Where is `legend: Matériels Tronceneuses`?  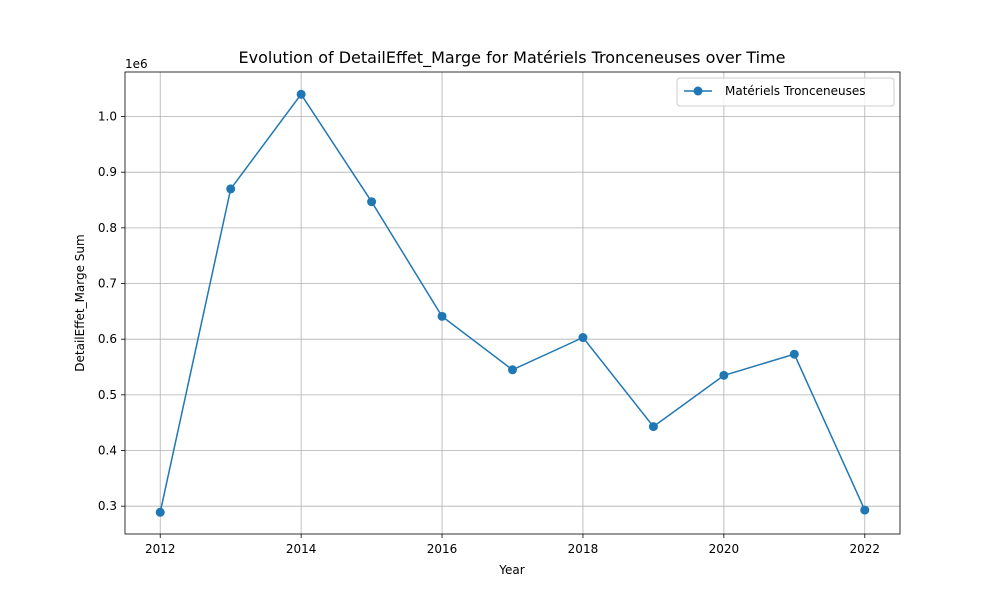
legend: Matériels Tronceneuses is located at coordinates (785, 92).